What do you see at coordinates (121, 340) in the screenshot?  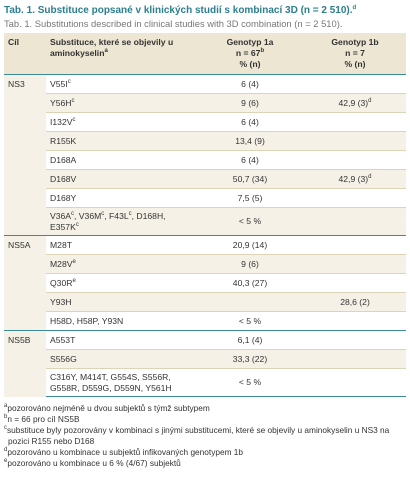 I see `substitution-cell: A553T` at bounding box center [121, 340].